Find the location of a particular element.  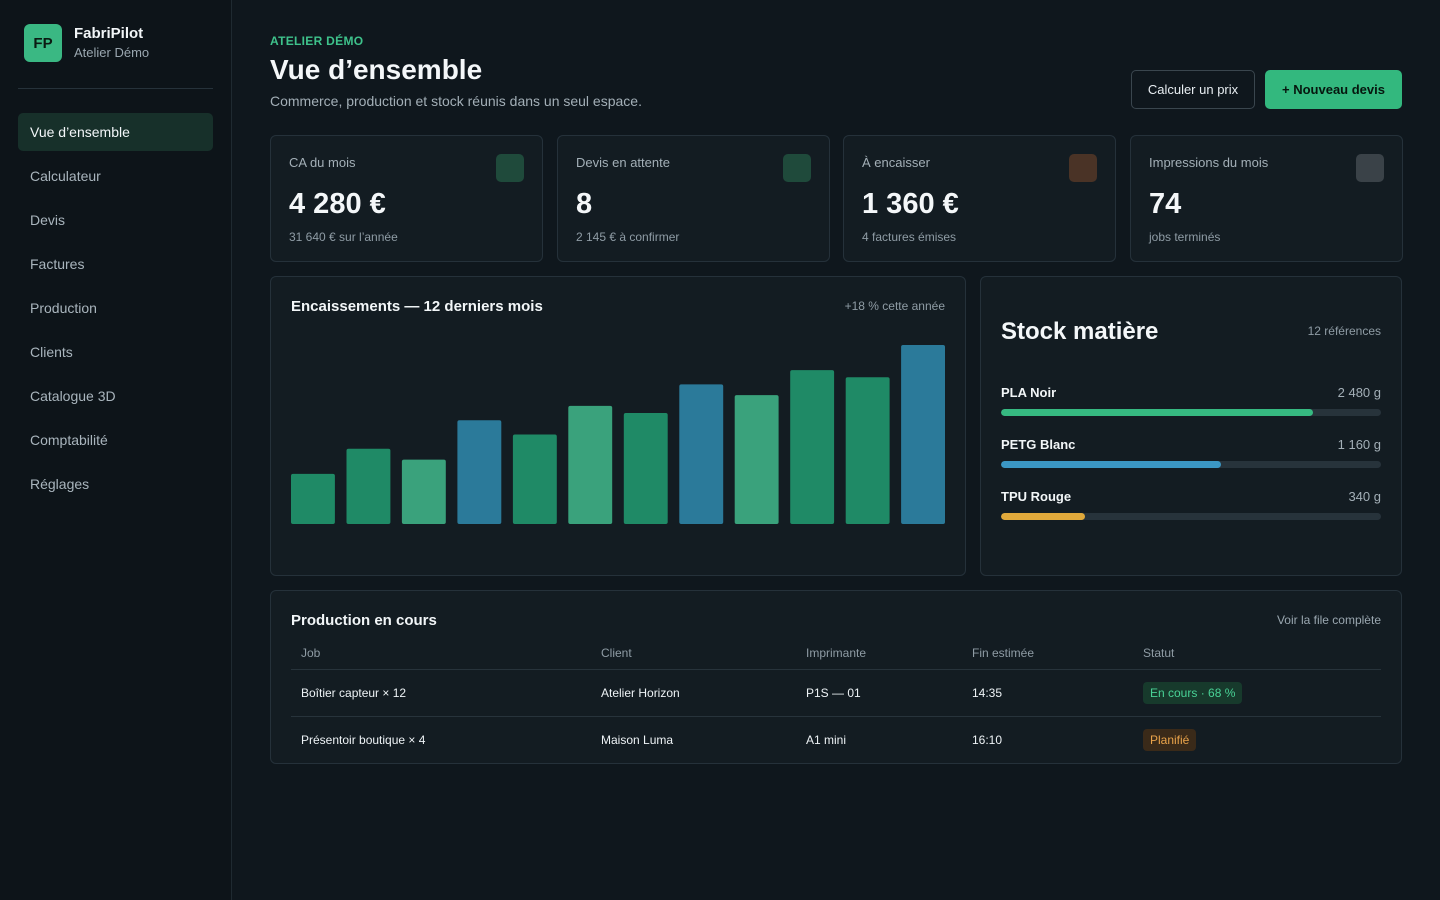

sidebar-item-calculator: Calculateur is located at coordinates (65, 176).